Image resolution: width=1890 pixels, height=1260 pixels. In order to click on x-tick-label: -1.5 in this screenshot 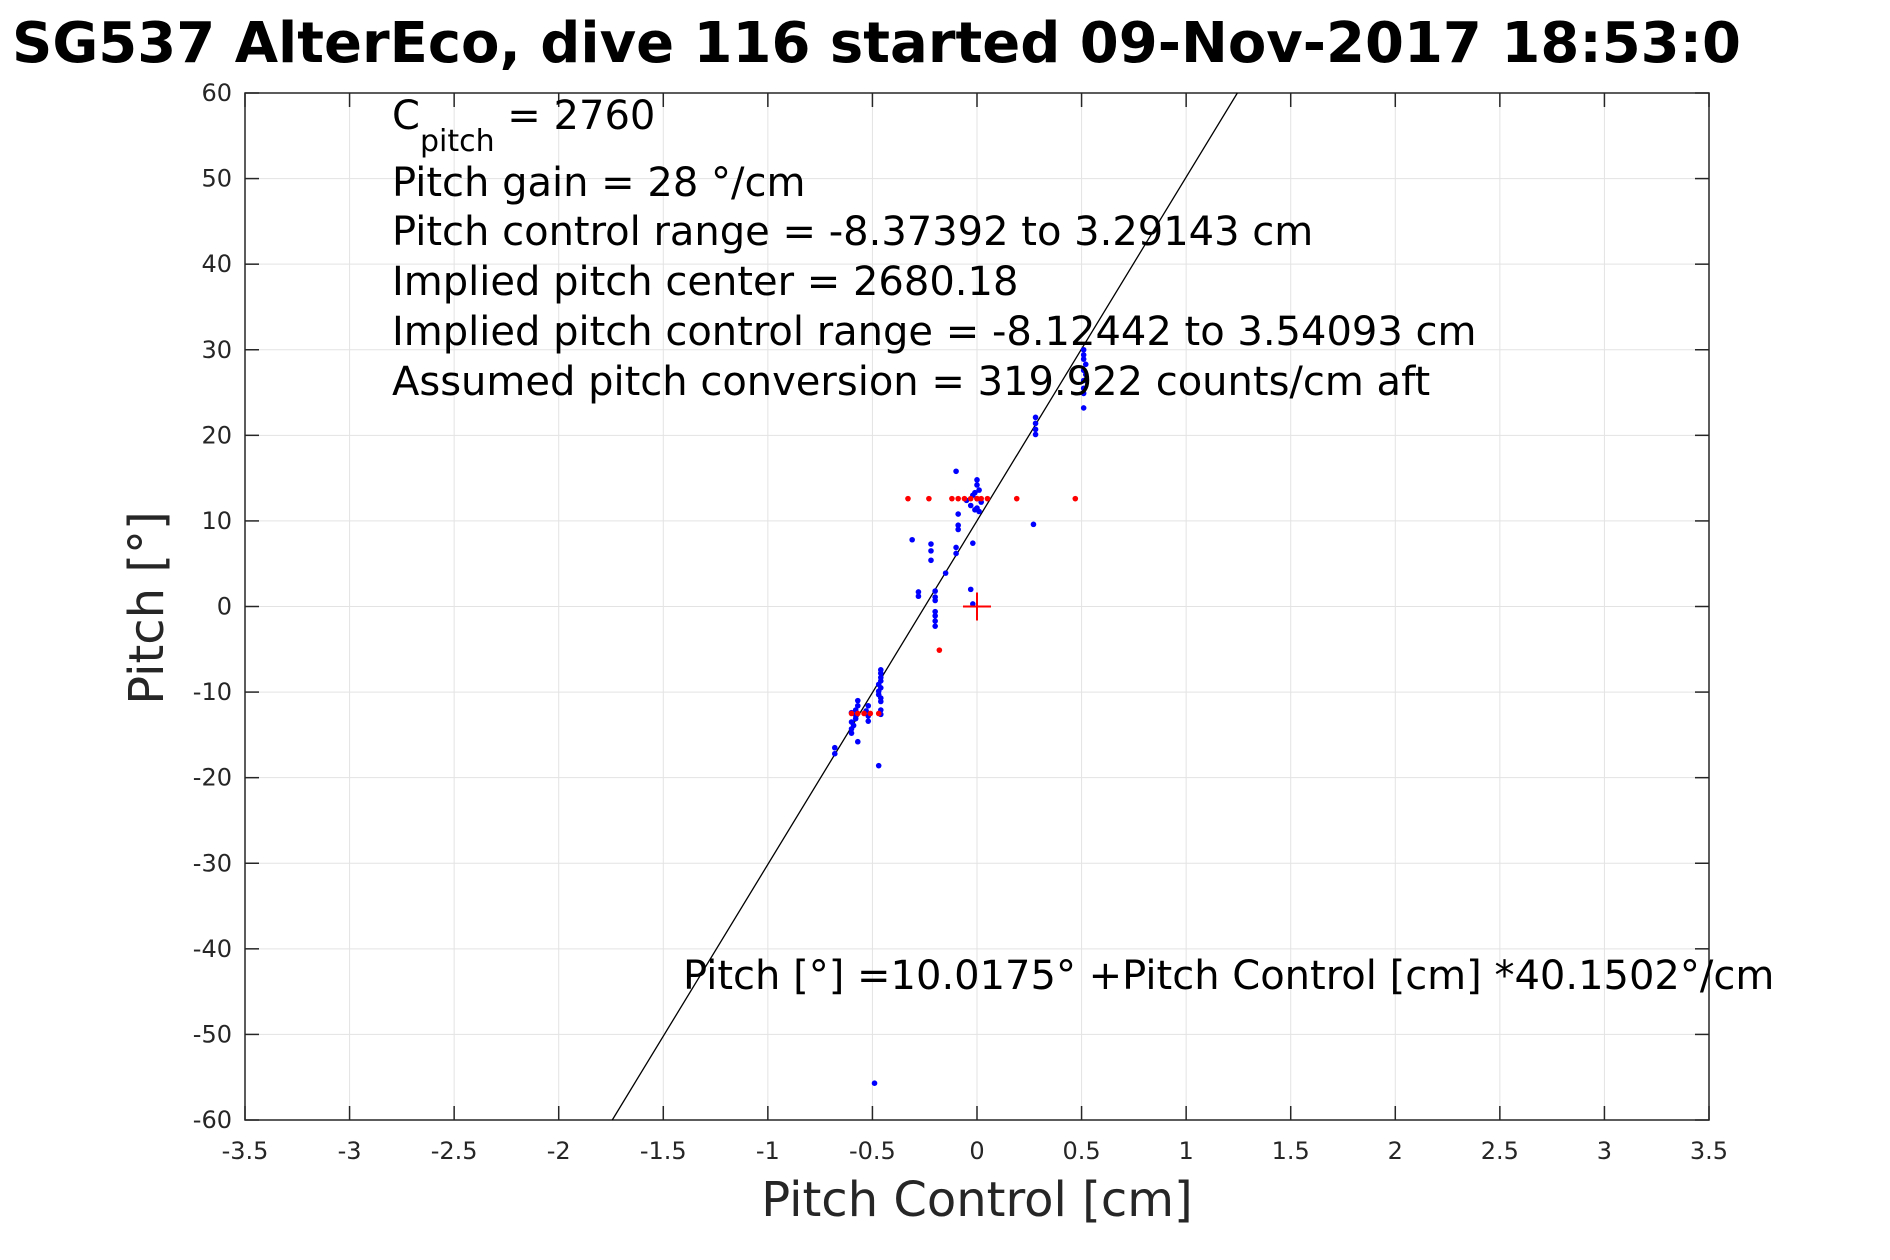, I will do `click(663, 1151)`.